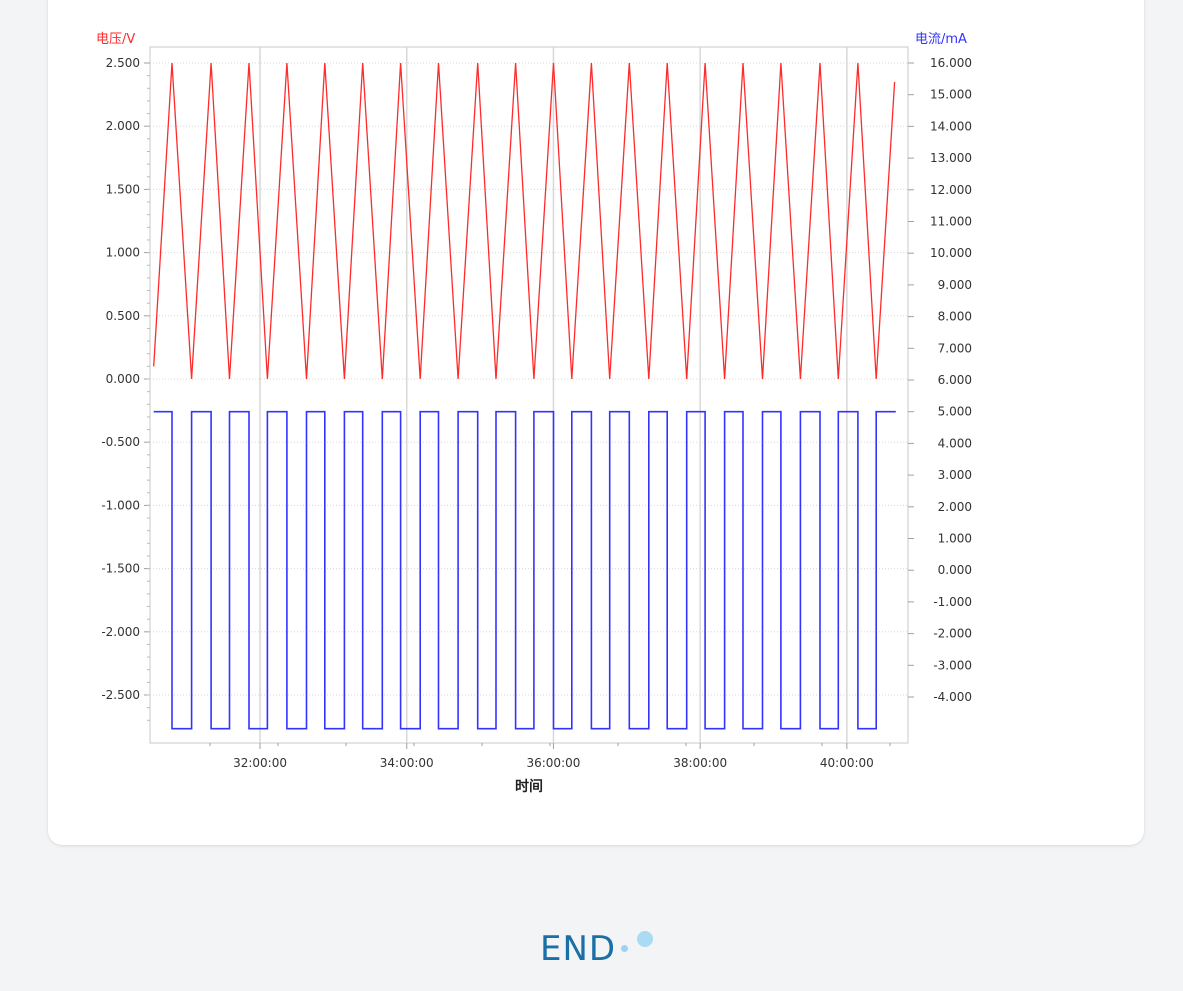 The image size is (1183, 991). I want to click on y-left-tick-label: 0.000, so click(123, 379).